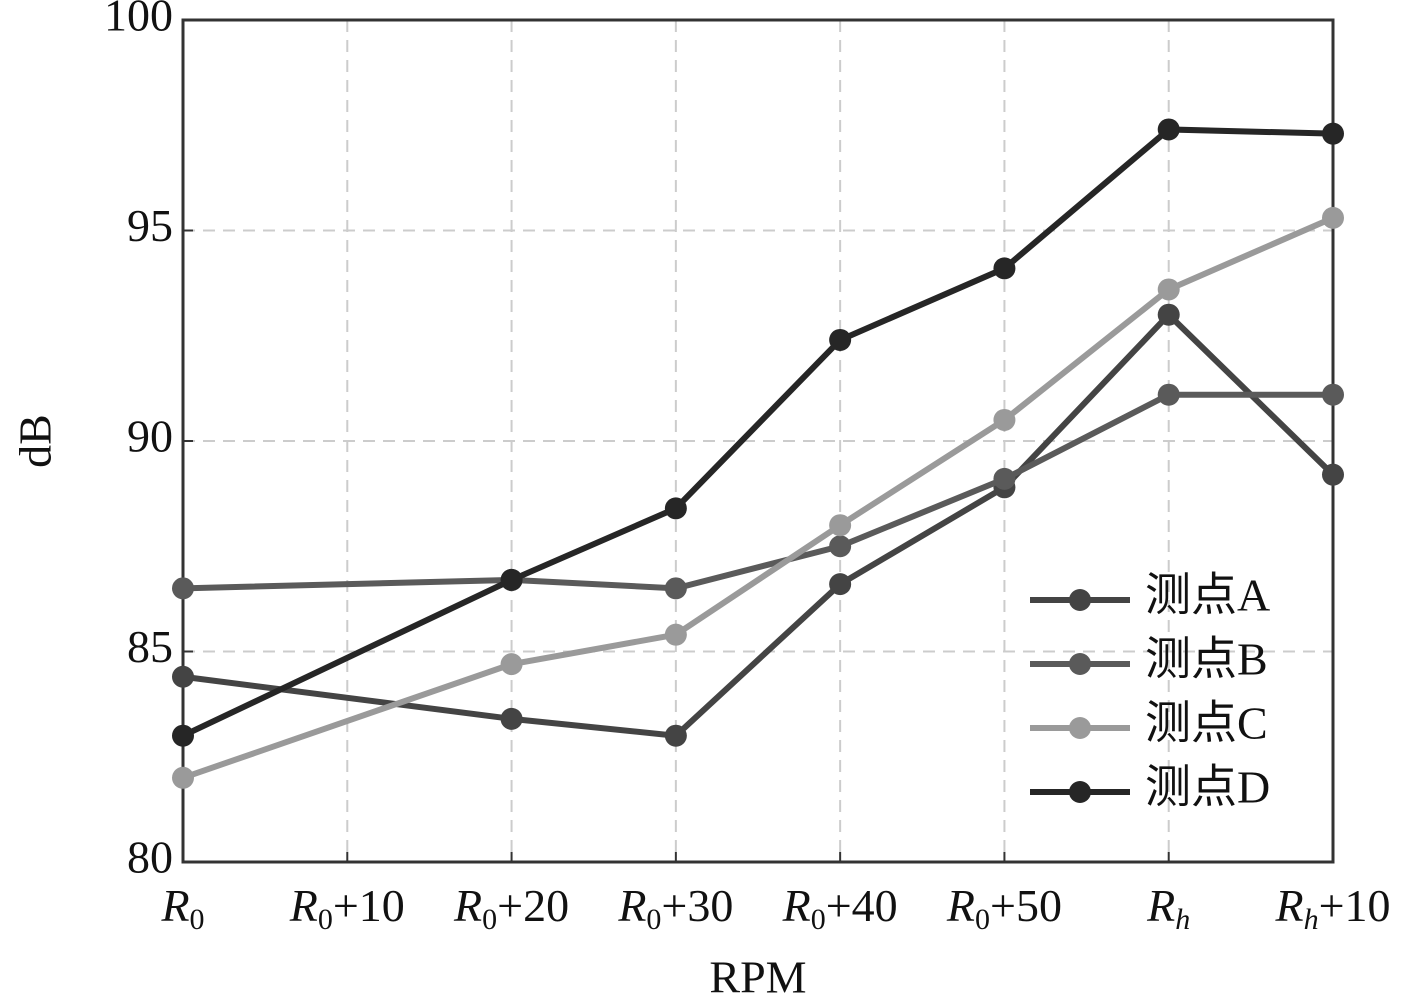  What do you see at coordinates (1004, 908) in the screenshot?
I see `x-tick-label: R0+50` at bounding box center [1004, 908].